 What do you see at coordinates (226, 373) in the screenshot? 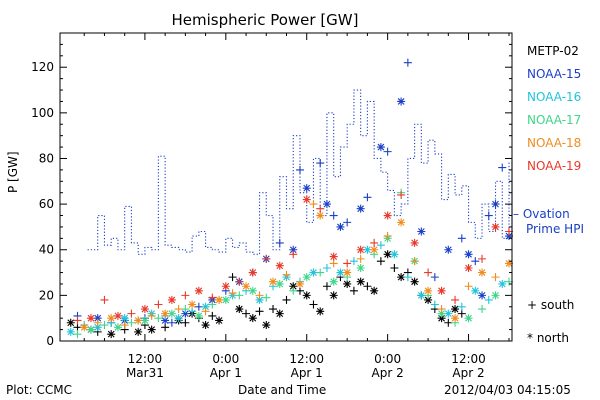
I see `x-tick-label-date: Apr 1` at bounding box center [226, 373].